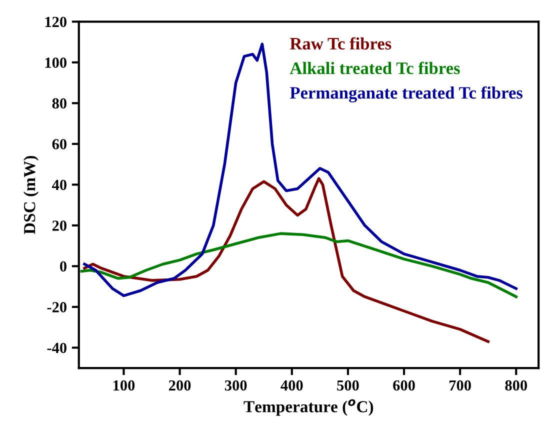 This screenshot has height=433, width=544. Describe the element at coordinates (179, 385) in the screenshot. I see `x-tick-label: 200` at that location.